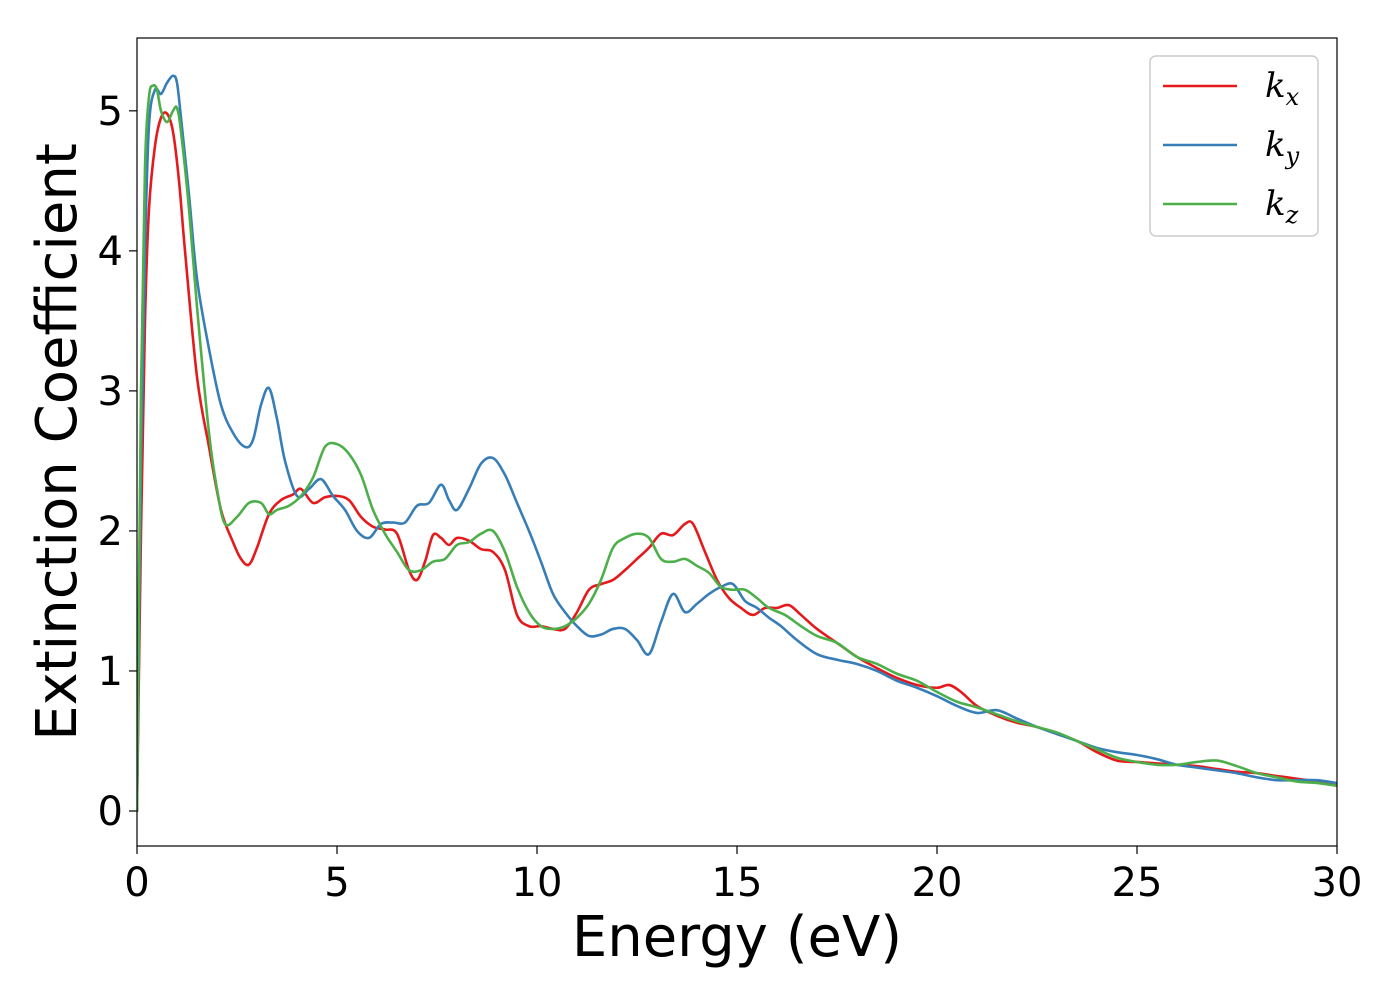 The image size is (1400, 1000). What do you see at coordinates (110, 812) in the screenshot?
I see `y-tick-label: 0` at bounding box center [110, 812].